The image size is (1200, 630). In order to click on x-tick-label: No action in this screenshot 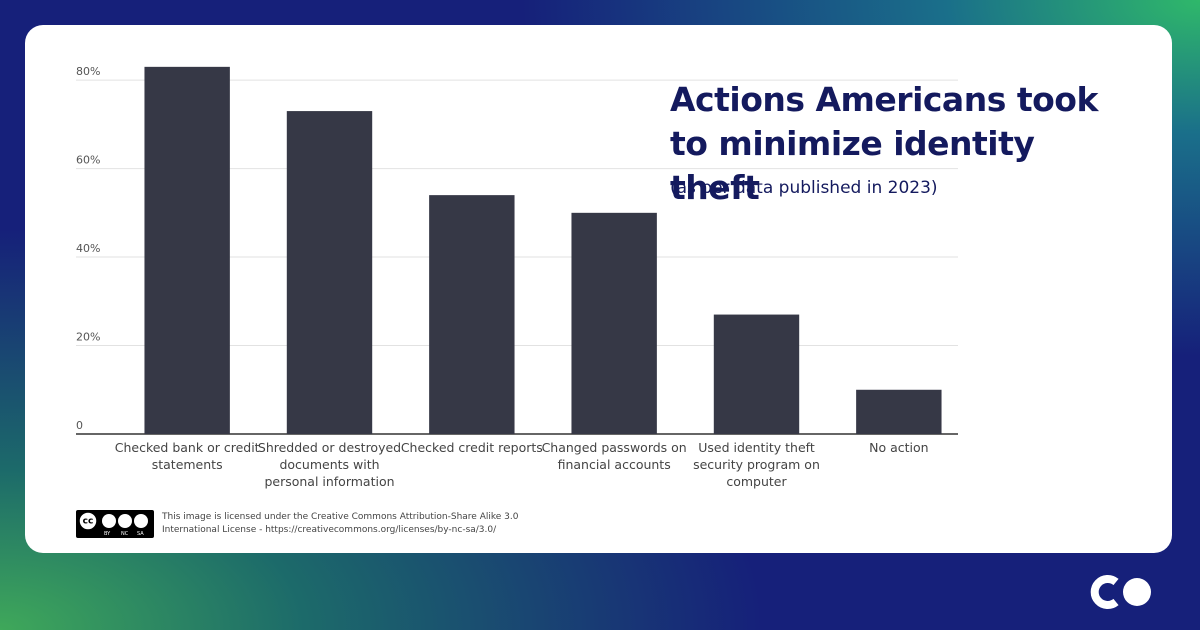, I will do `click(899, 447)`.